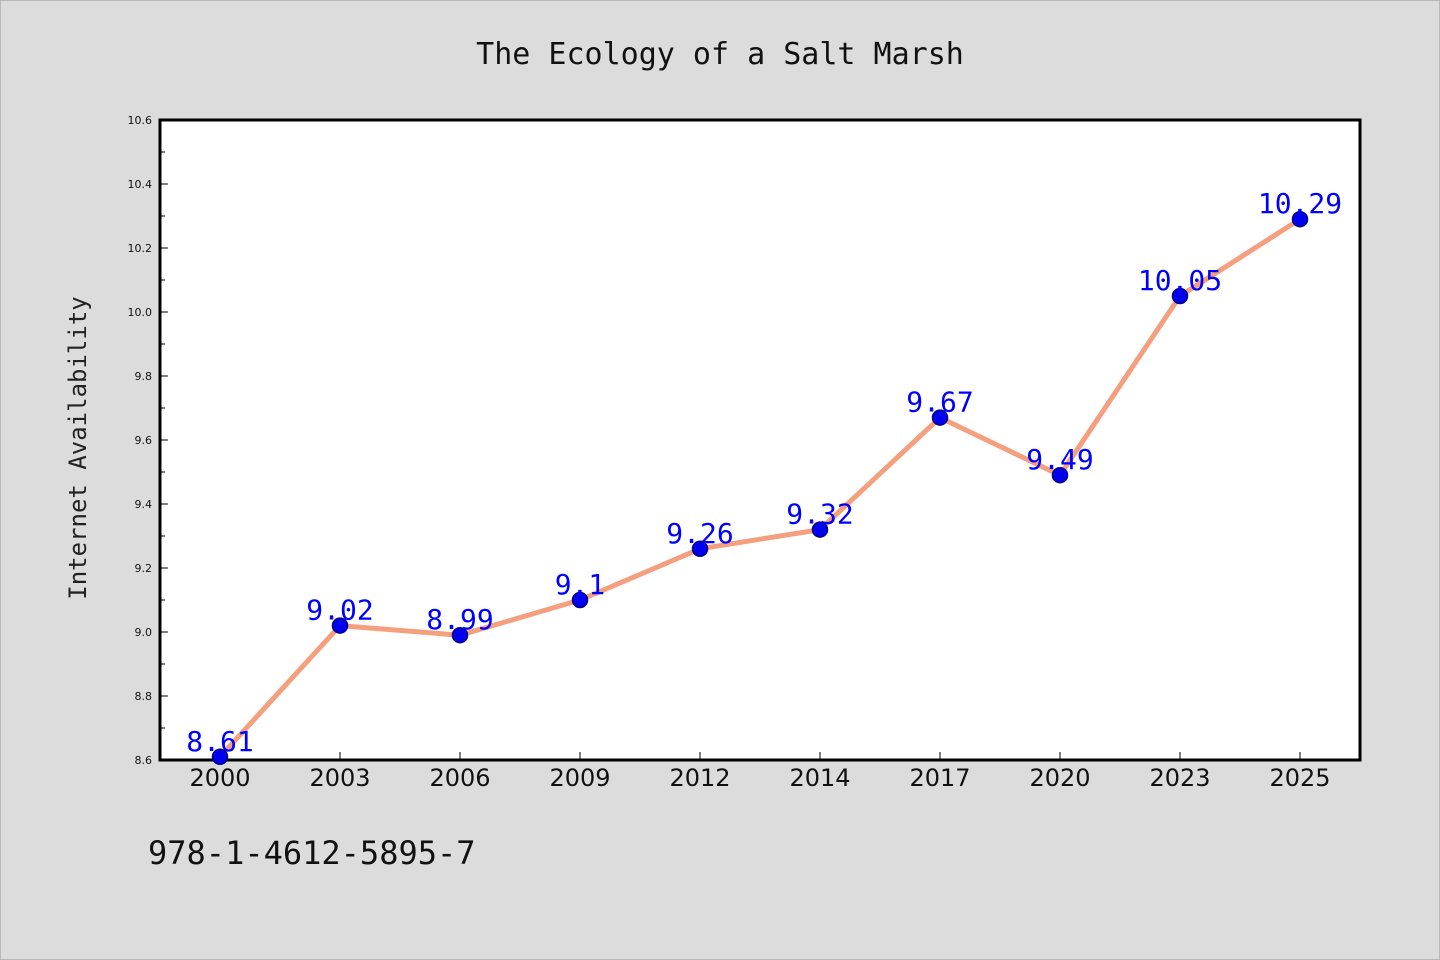 Image resolution: width=1440 pixels, height=960 pixels. I want to click on data-label: 9.32, so click(819, 514).